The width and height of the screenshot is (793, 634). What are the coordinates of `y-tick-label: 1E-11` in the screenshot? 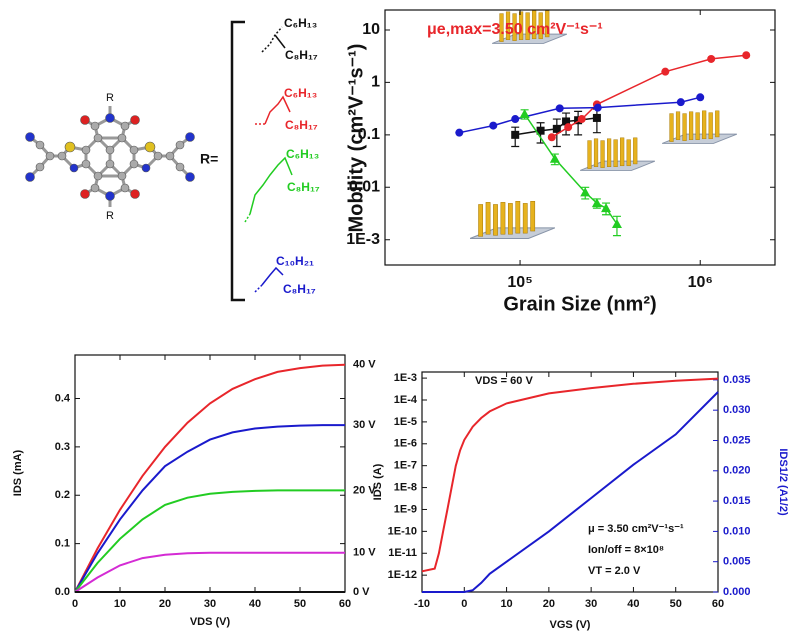 It's located at (402, 553).